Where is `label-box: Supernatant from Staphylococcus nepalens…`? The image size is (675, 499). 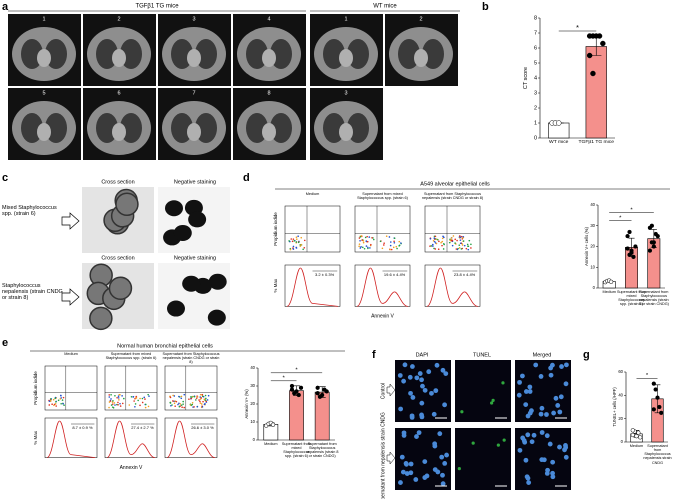
label-box: Supernatant from Staphylococcus nepalens… is located at coordinates (322, 450).